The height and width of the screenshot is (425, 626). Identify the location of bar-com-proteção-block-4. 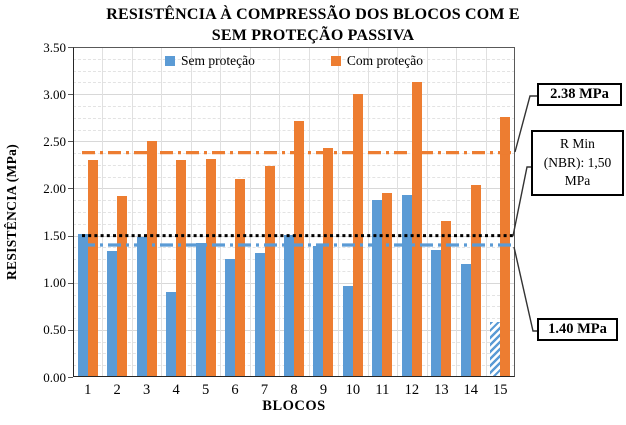
(181, 268).